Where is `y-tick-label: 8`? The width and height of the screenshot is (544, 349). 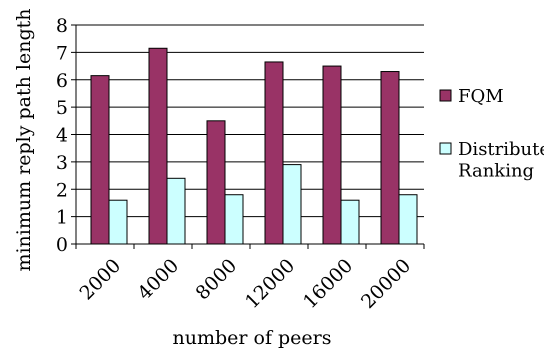 y-tick-label: 8 is located at coordinates (62, 26).